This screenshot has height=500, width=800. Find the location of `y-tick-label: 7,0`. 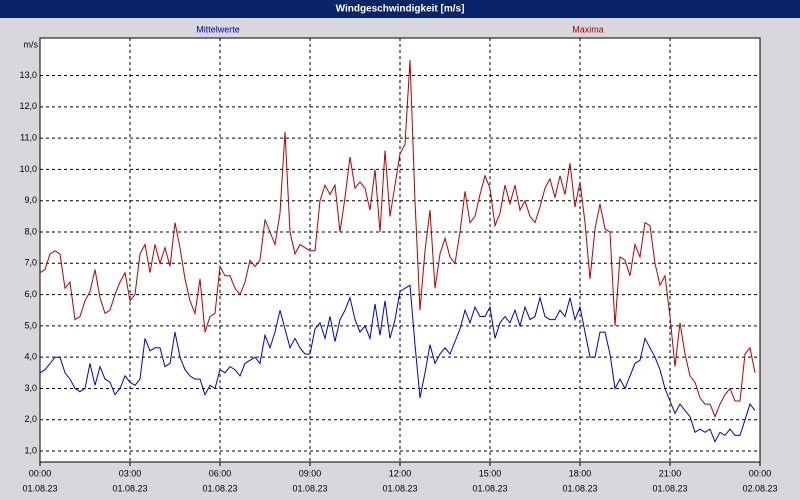

y-tick-label: 7,0 is located at coordinates (30, 263).